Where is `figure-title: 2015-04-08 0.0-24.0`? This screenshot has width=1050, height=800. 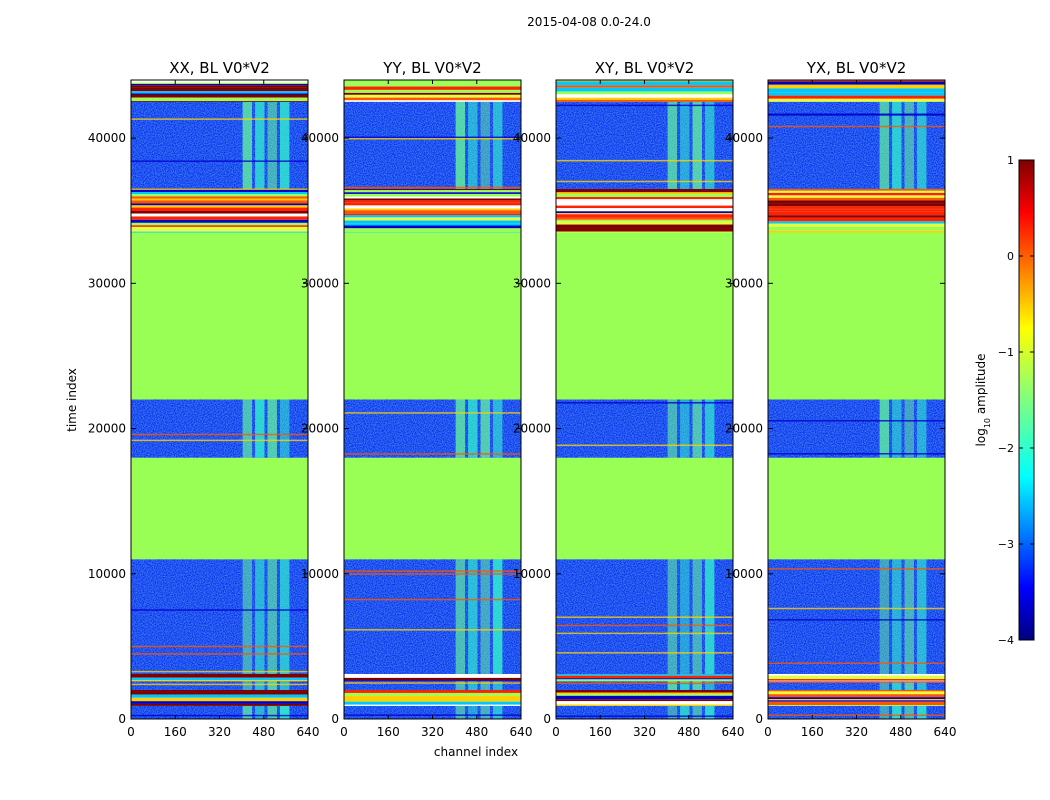
figure-title: 2015-04-08 0.0-24.0 is located at coordinates (589, 22).